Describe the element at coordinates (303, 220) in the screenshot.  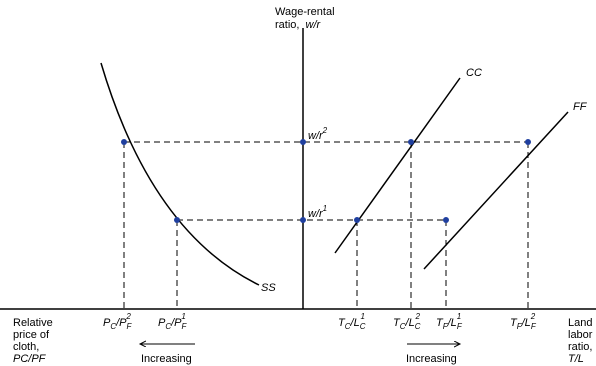
I see `point-axis-low` at that location.